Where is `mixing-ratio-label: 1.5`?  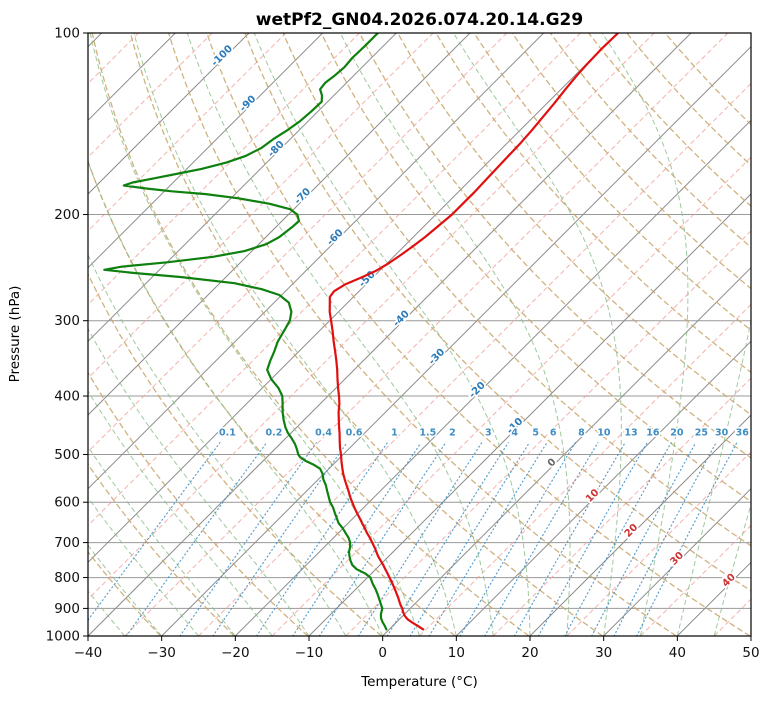
mixing-ratio-label: 1.5 is located at coordinates (427, 433).